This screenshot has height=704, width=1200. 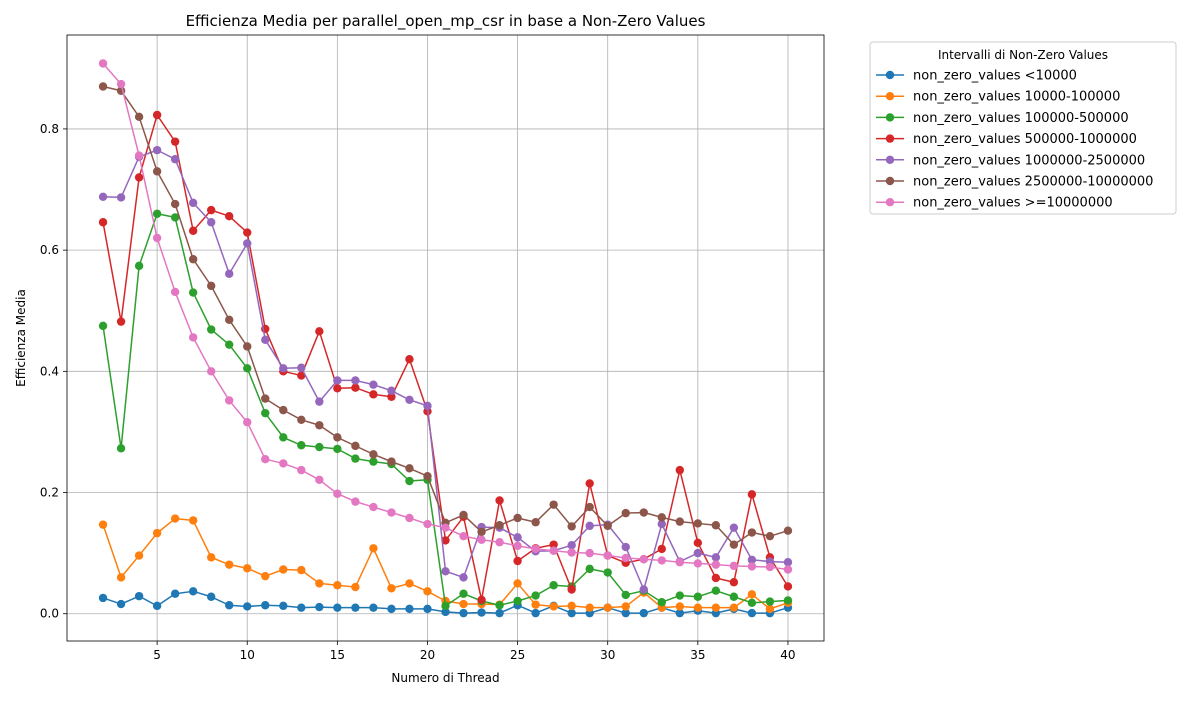 I want to click on legend-item: non_zero_values <10000, so click(x=976, y=76).